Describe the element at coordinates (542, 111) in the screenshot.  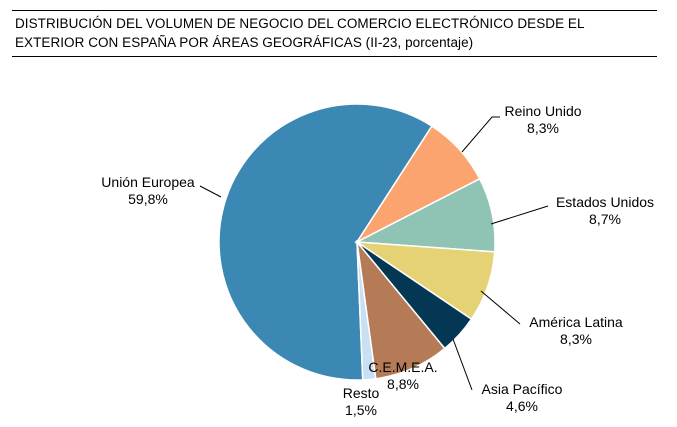
I see `slice-label-2: Reino Unido` at that location.